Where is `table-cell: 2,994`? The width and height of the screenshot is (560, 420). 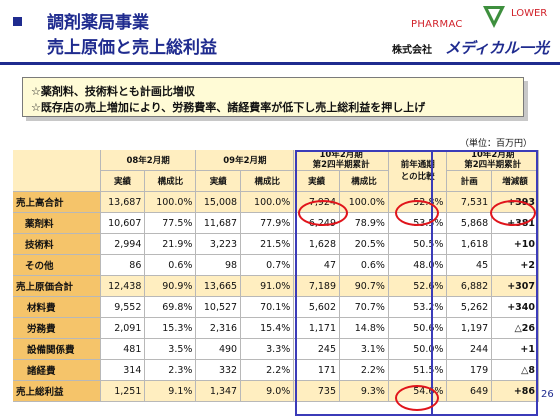 table-cell: 2,994 is located at coordinates (123, 244).